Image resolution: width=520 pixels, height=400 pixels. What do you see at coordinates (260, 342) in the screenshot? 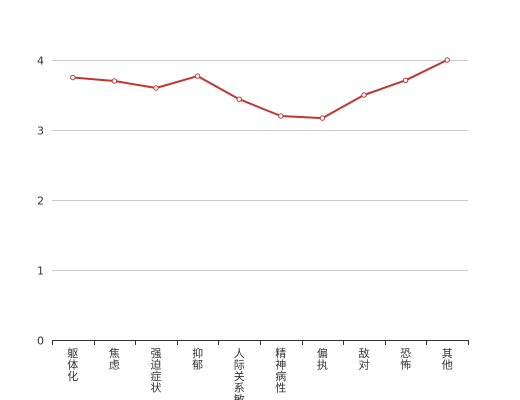
I see `axes` at bounding box center [260, 342].